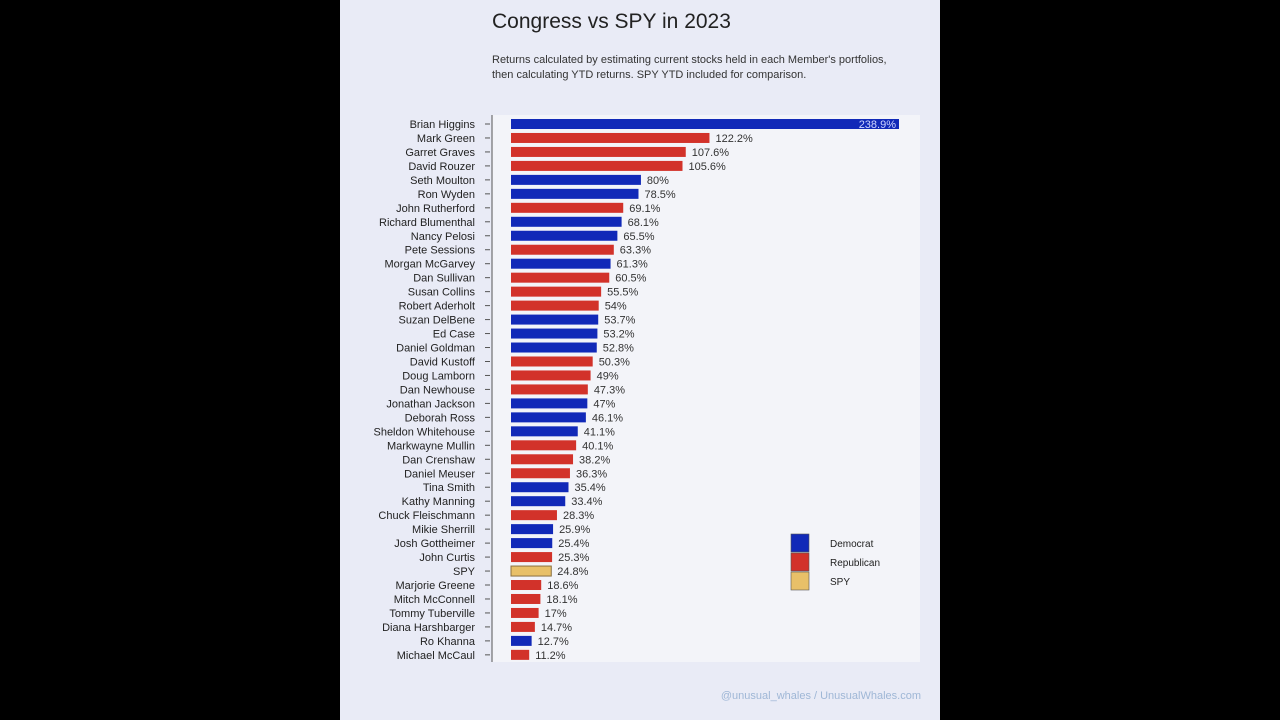 This screenshot has height=720, width=1280. What do you see at coordinates (609, 390) in the screenshot?
I see `data-label: 47.3%` at bounding box center [609, 390].